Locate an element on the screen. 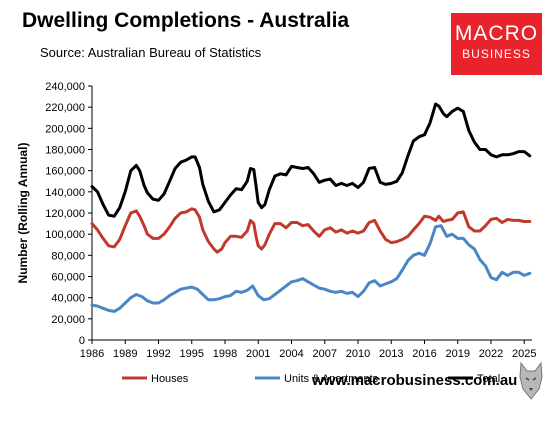 The image size is (553, 427). legend-label-houses: Houses is located at coordinates (170, 379).